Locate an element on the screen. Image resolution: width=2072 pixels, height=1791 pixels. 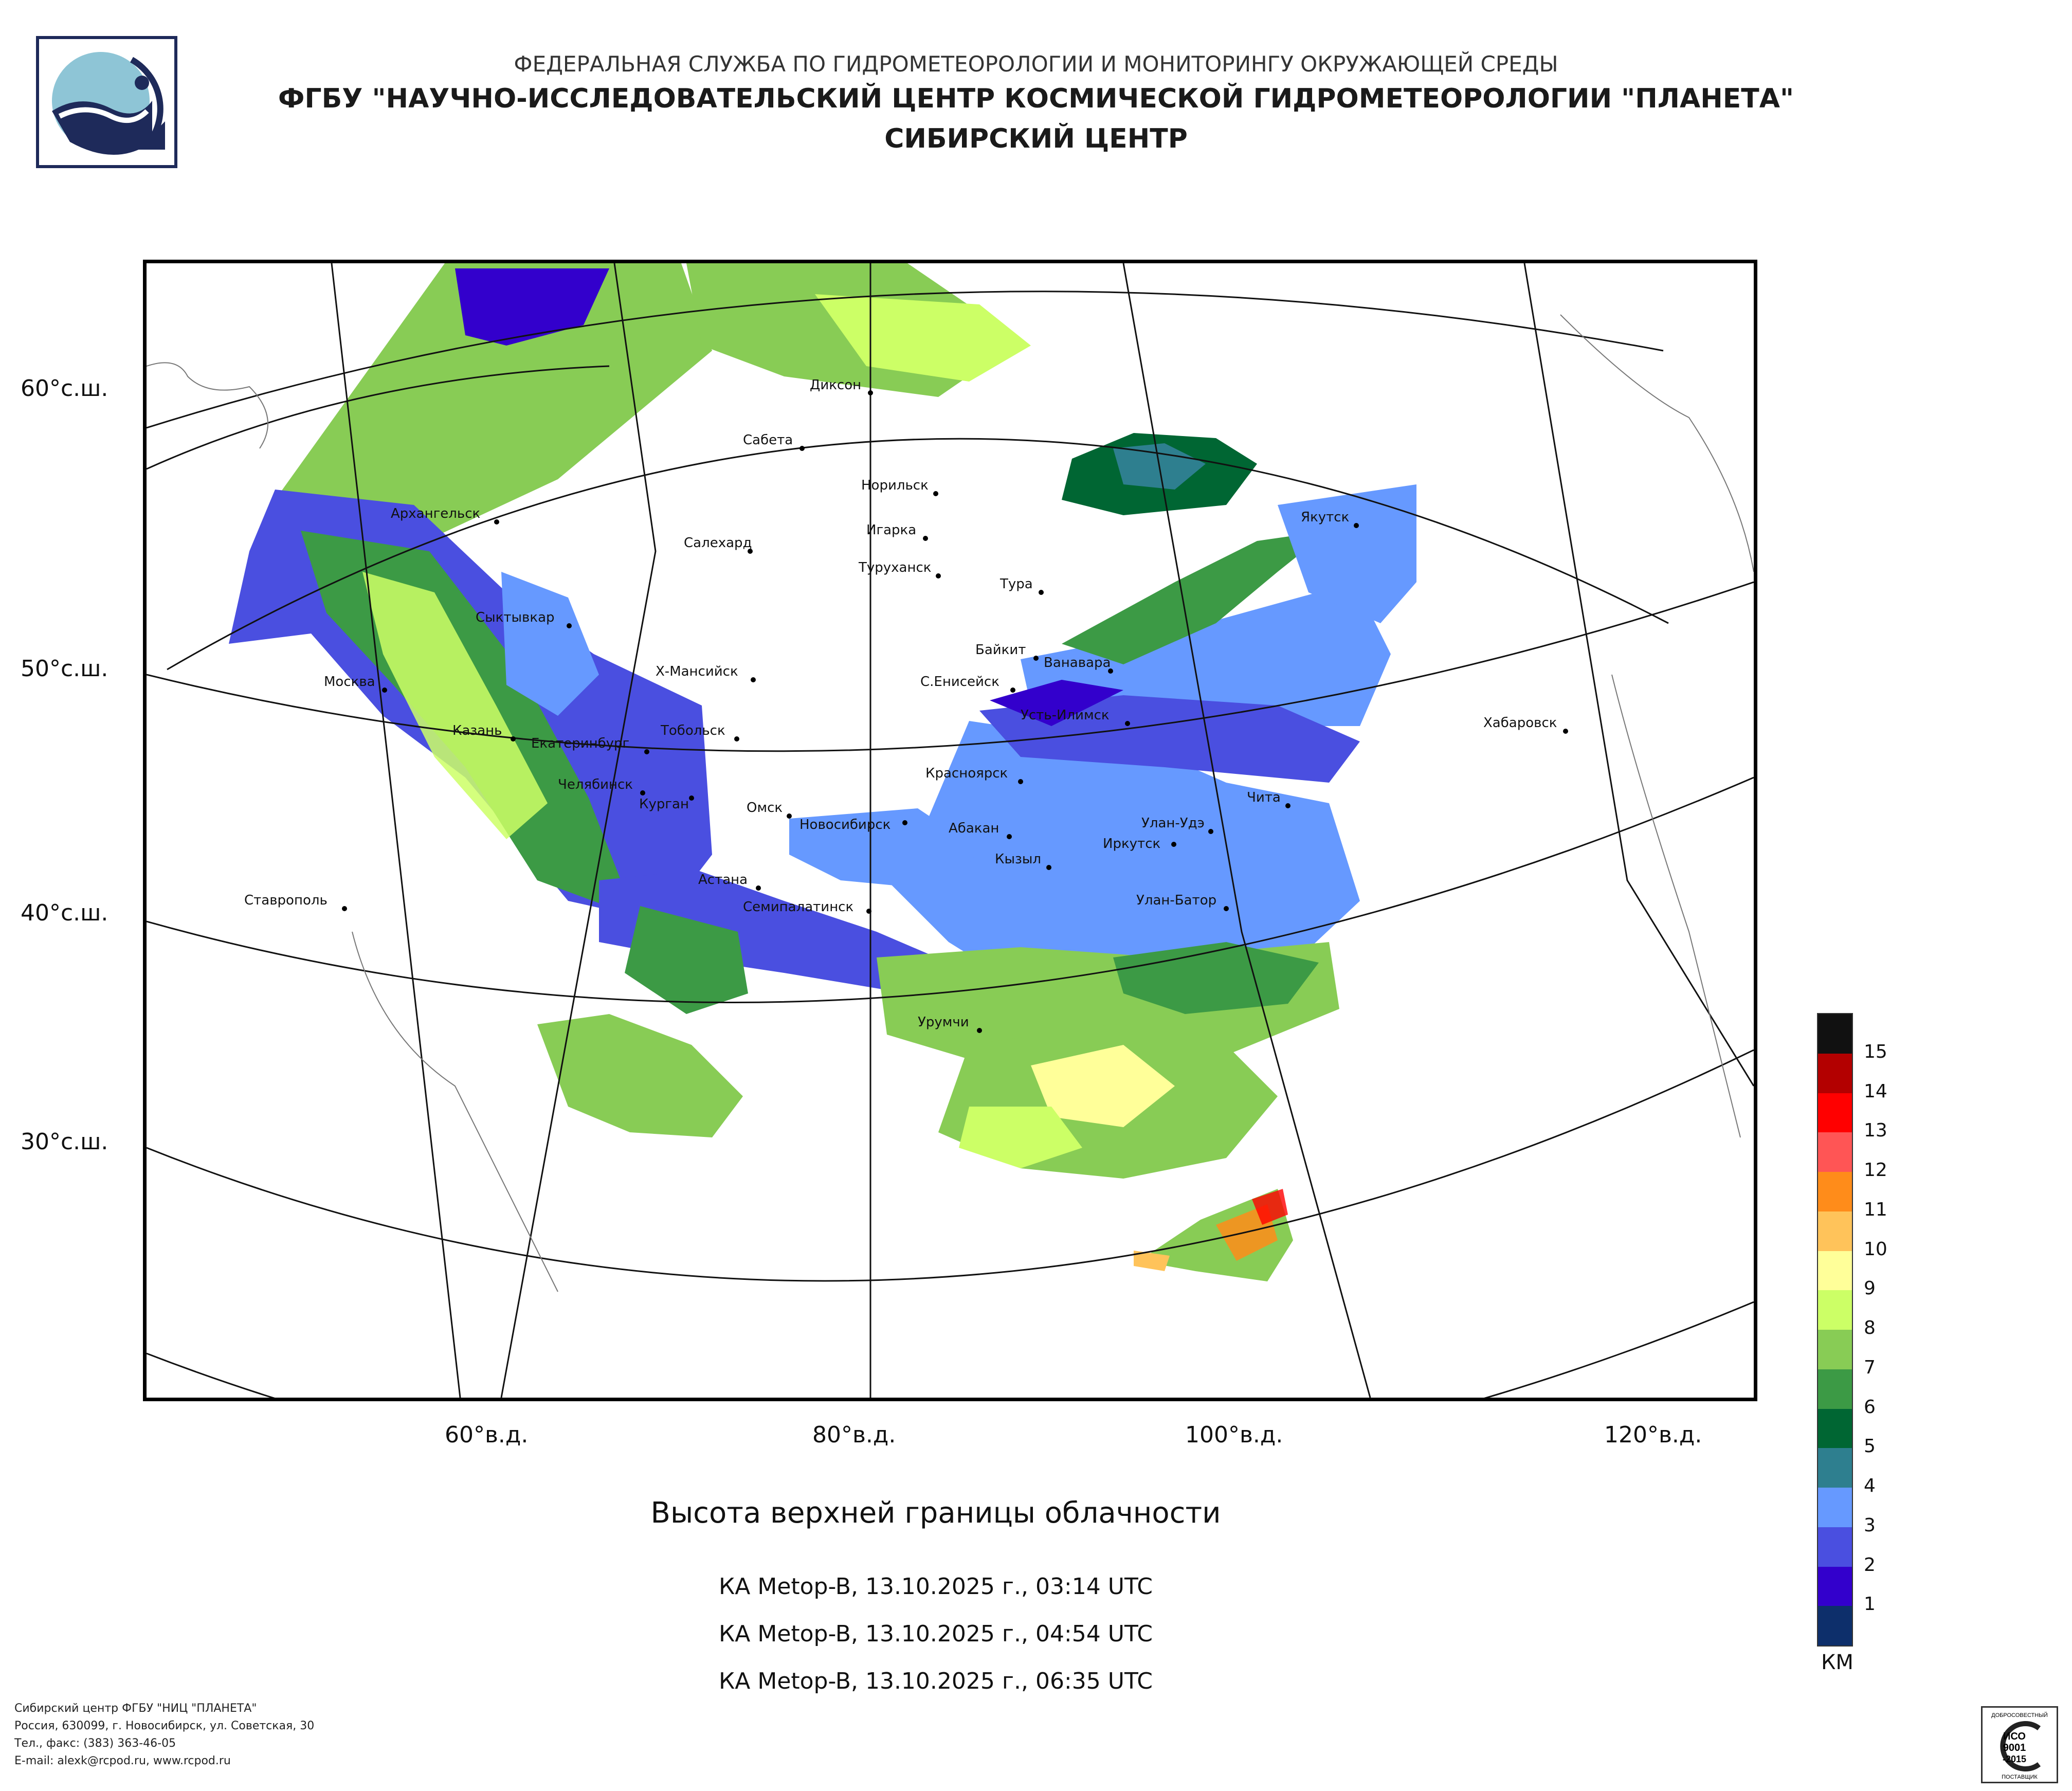
center-title: СИБИРСКИЙ ЦЕНТР is located at coordinates (1036, 138).